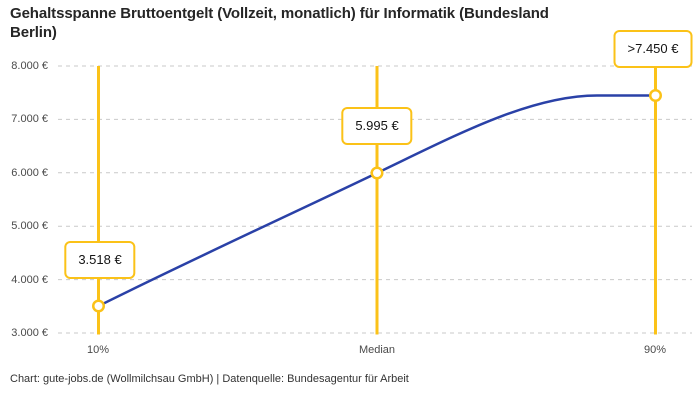 Image resolution: width=700 pixels, height=400 pixels. What do you see at coordinates (29, 173) in the screenshot?
I see `y-axis-tick-label: 6.000 €` at bounding box center [29, 173].